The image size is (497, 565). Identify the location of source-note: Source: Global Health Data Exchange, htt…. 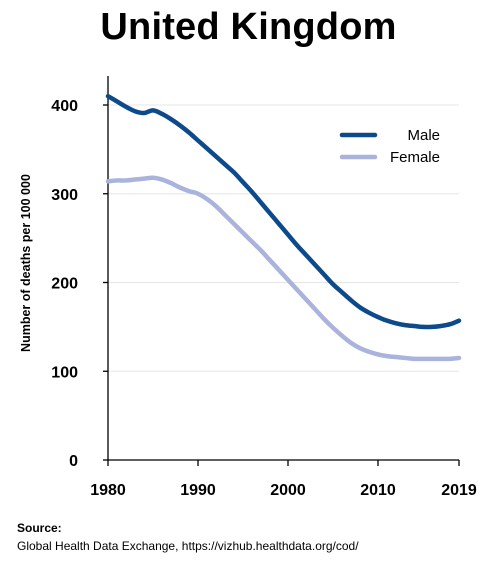
(188, 537).